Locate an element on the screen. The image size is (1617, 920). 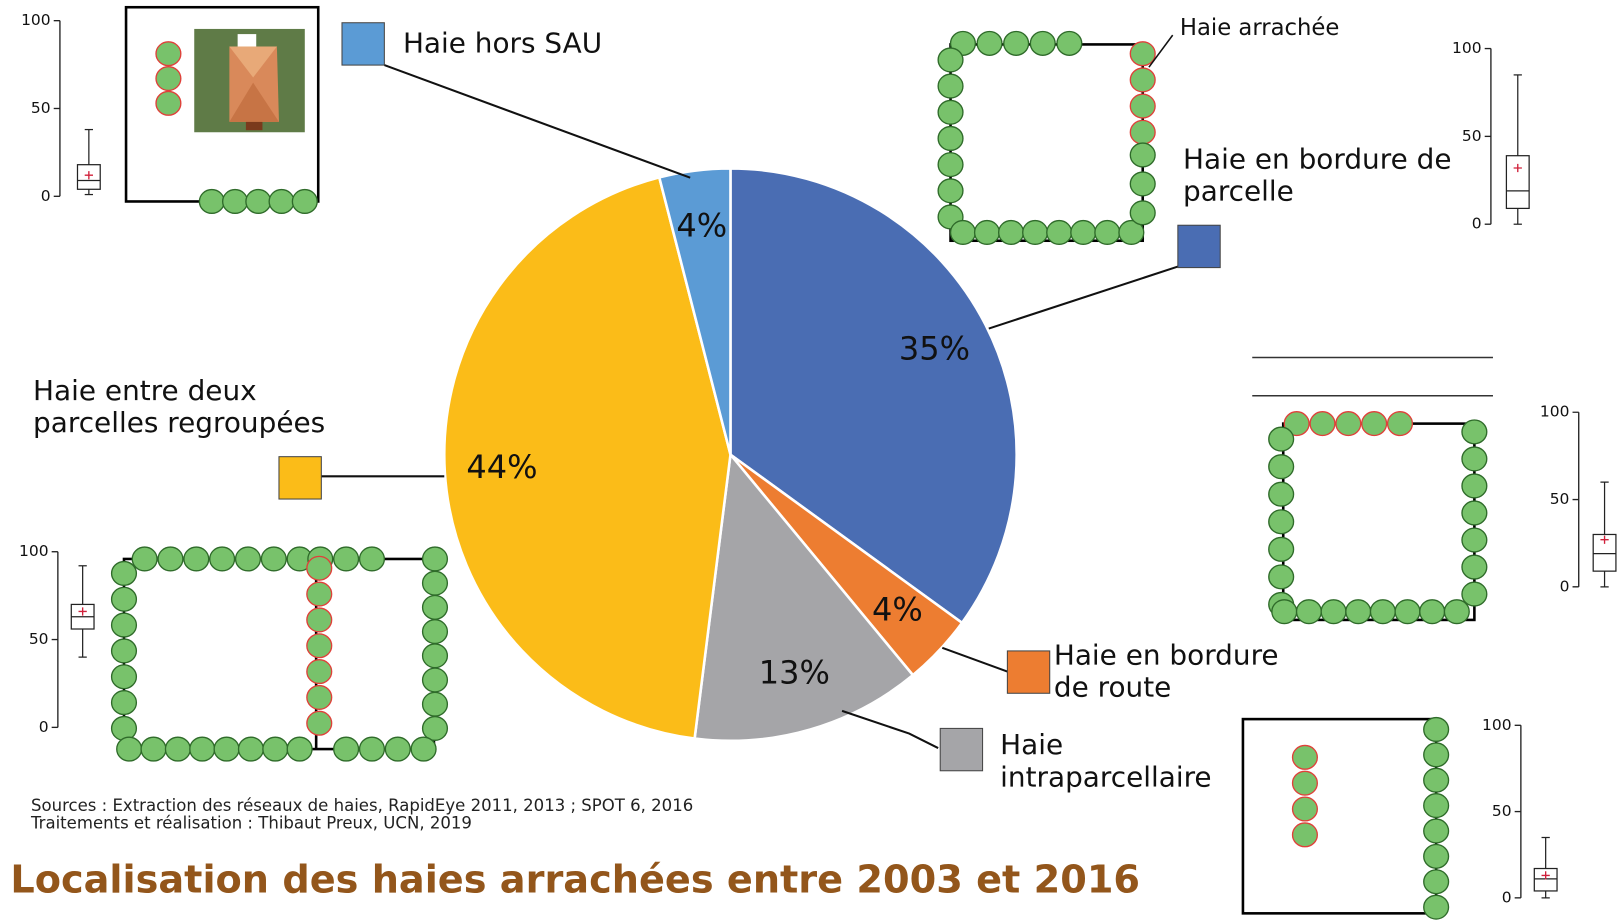
annotation: Haie arrachée is located at coordinates (1260, 28).